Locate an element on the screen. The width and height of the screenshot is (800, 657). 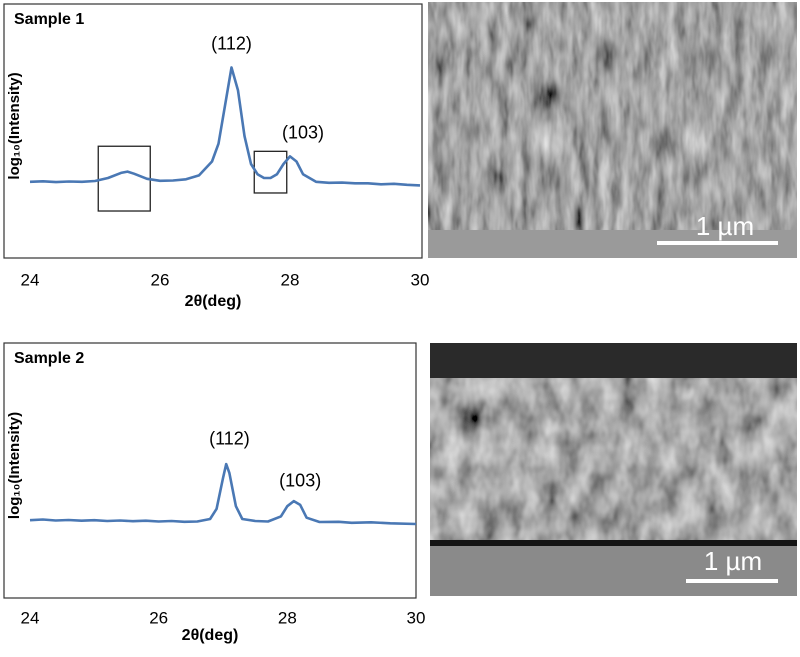
sem-texture is located at coordinates (613, 459).